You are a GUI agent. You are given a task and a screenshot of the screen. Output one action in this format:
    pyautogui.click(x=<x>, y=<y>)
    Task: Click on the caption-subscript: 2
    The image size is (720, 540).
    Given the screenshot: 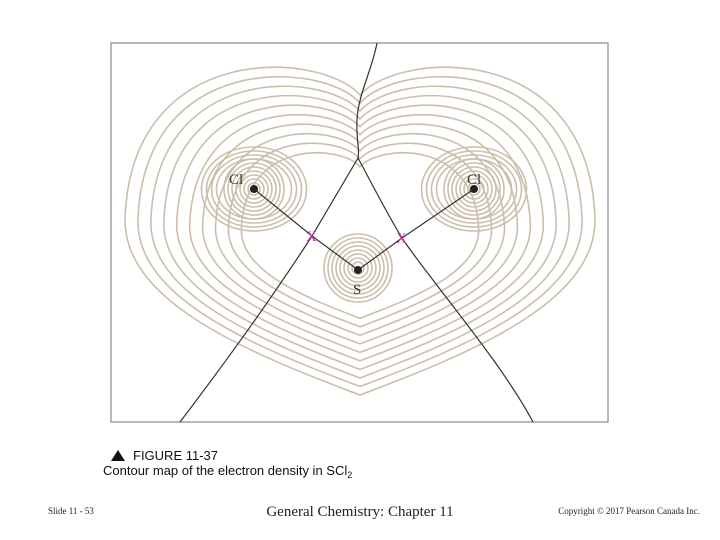 What is the action you would take?
    pyautogui.click(x=349, y=475)
    